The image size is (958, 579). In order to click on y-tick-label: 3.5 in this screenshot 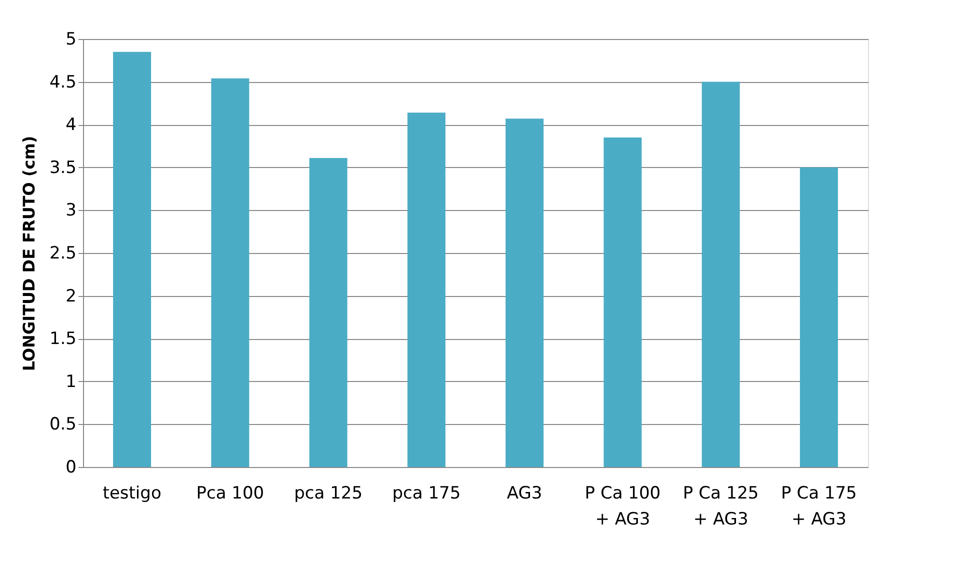, I will do `click(62, 168)`.